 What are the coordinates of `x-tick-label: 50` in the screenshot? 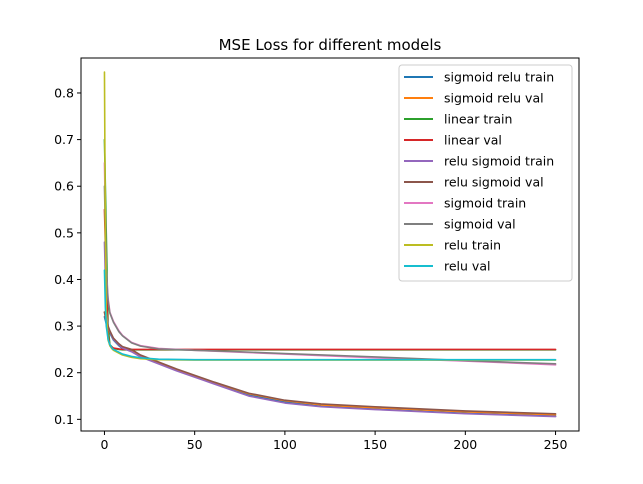 It's located at (195, 444).